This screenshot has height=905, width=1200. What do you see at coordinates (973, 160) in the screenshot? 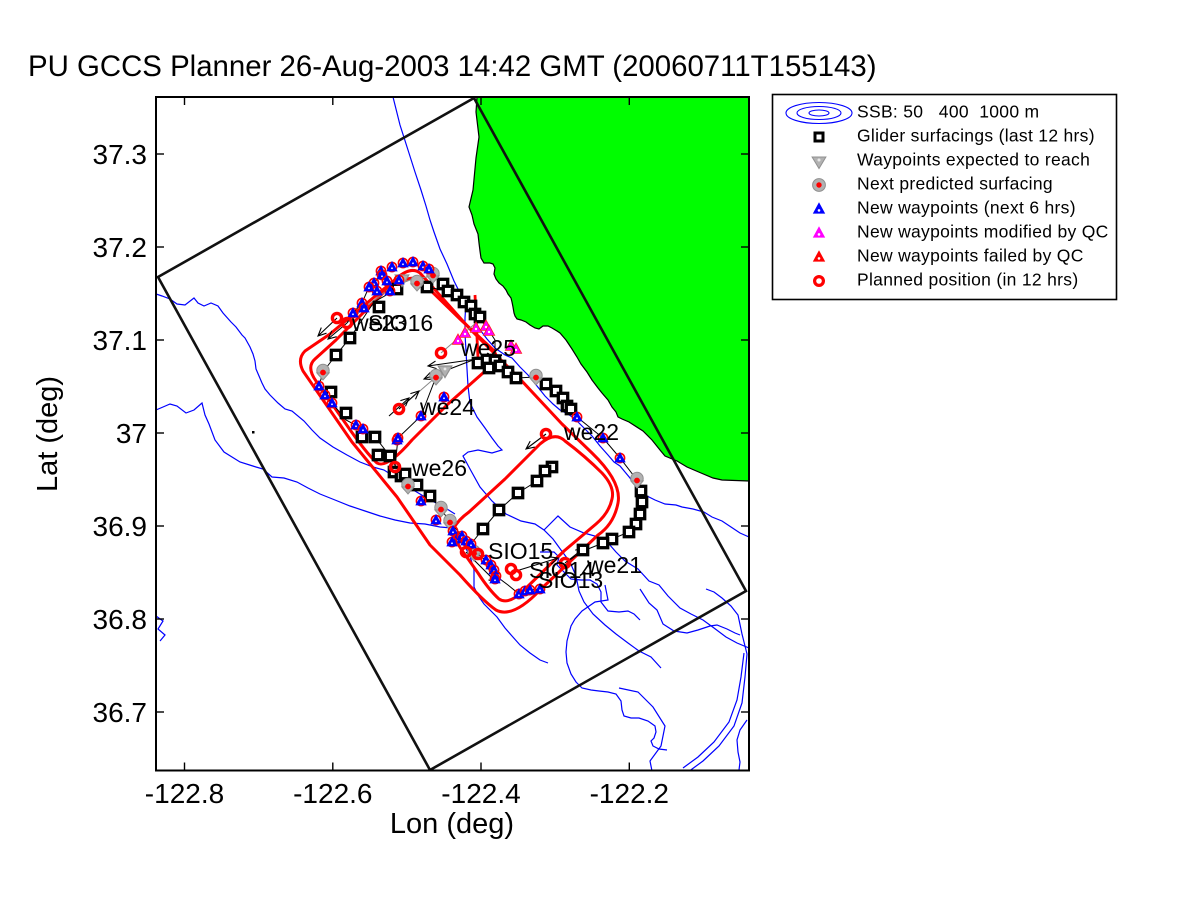
I see `svg-text: Waypoints expected to reach` at bounding box center [973, 160].